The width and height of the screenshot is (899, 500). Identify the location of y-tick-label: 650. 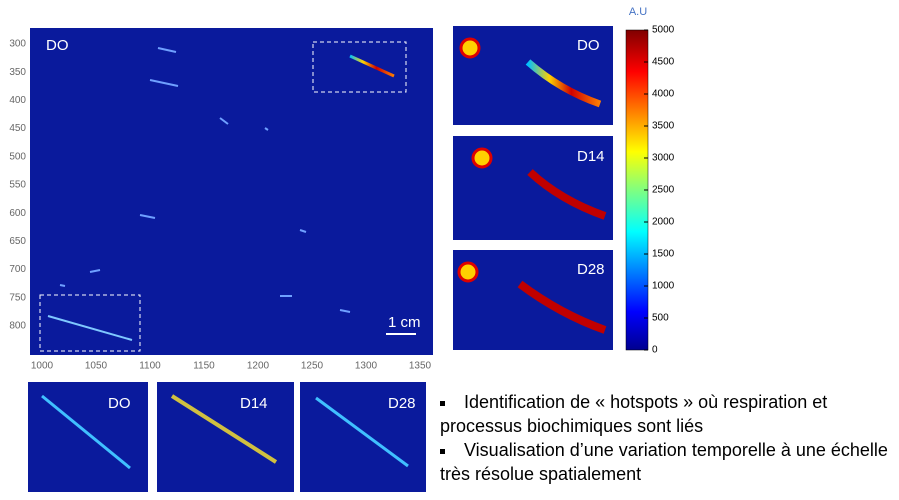
(17, 241).